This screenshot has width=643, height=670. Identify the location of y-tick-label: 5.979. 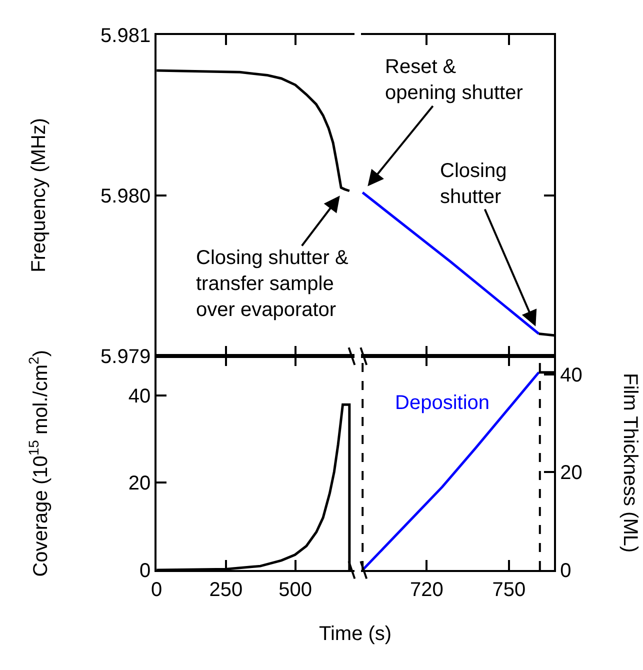
(125, 357).